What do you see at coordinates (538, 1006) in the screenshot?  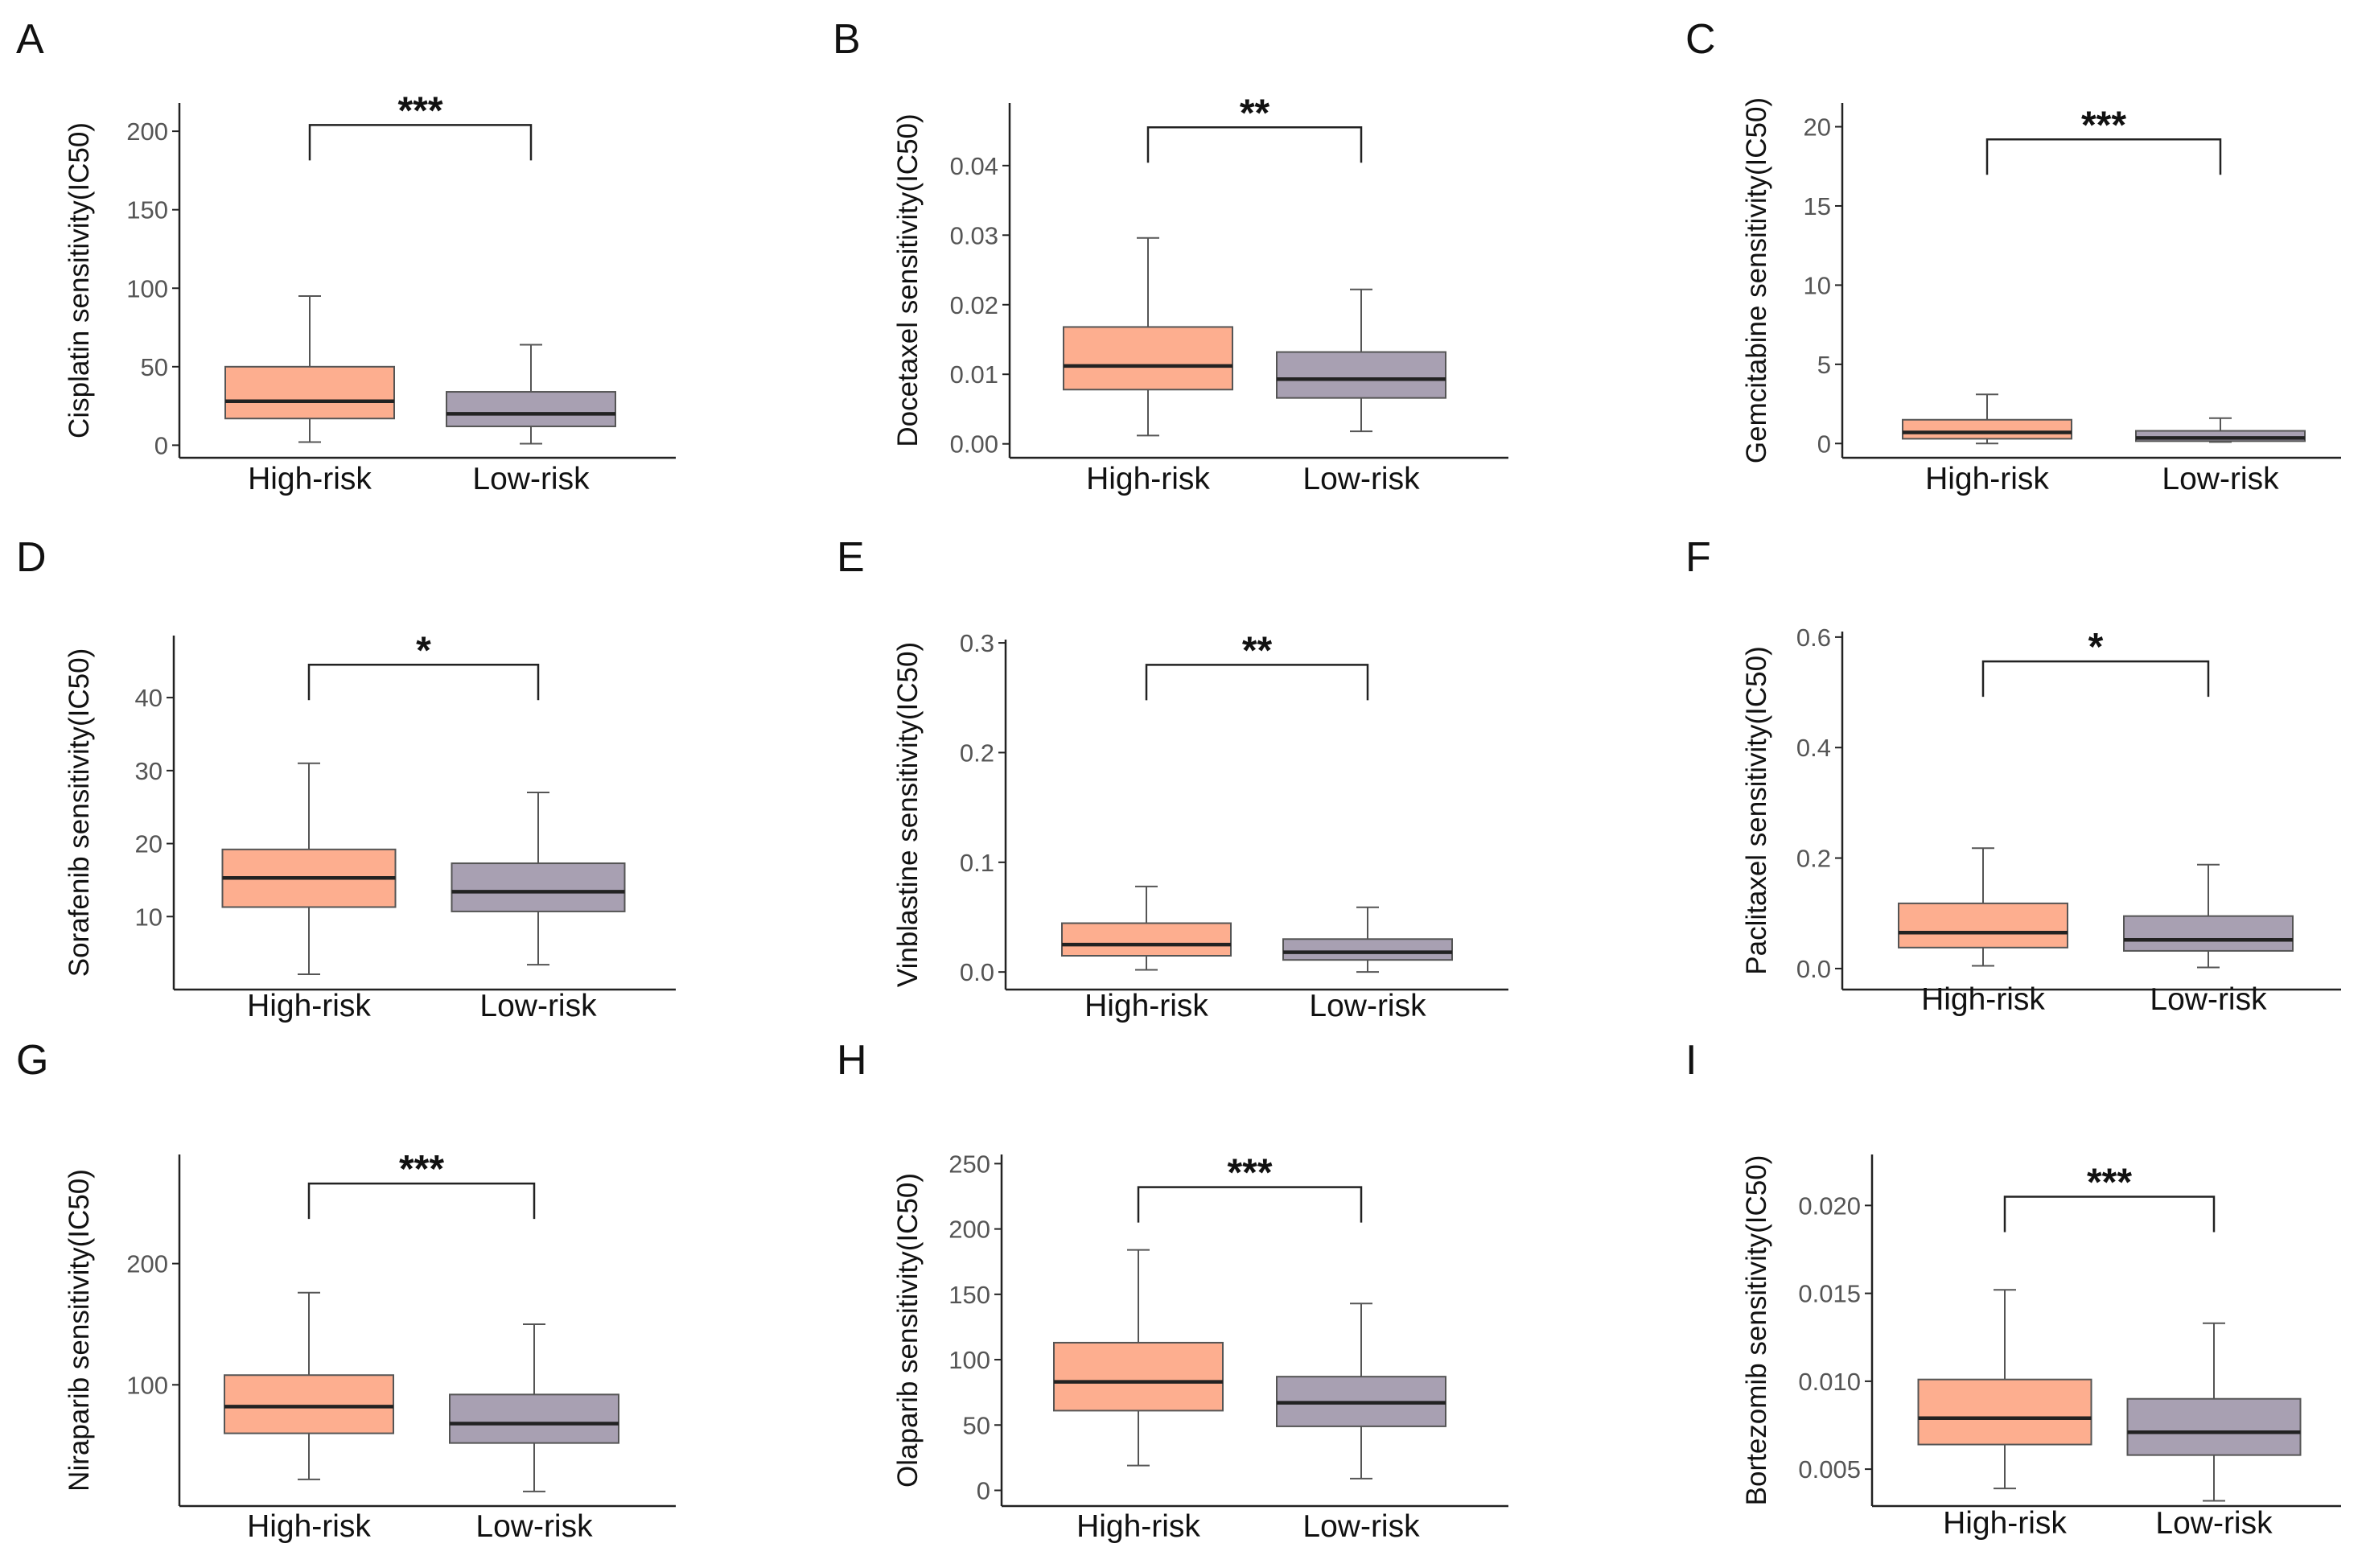 I see `panel-d-x-label-low-risk: Low-risk` at bounding box center [538, 1006].